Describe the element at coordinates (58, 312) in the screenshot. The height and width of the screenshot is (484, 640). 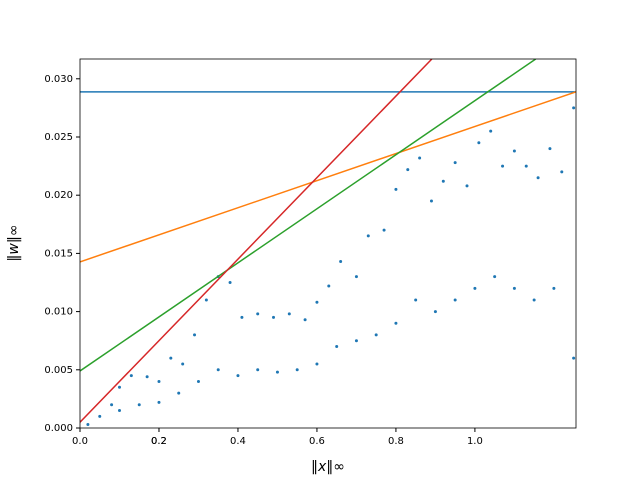
I see `y-tick-label: 0.010` at that location.